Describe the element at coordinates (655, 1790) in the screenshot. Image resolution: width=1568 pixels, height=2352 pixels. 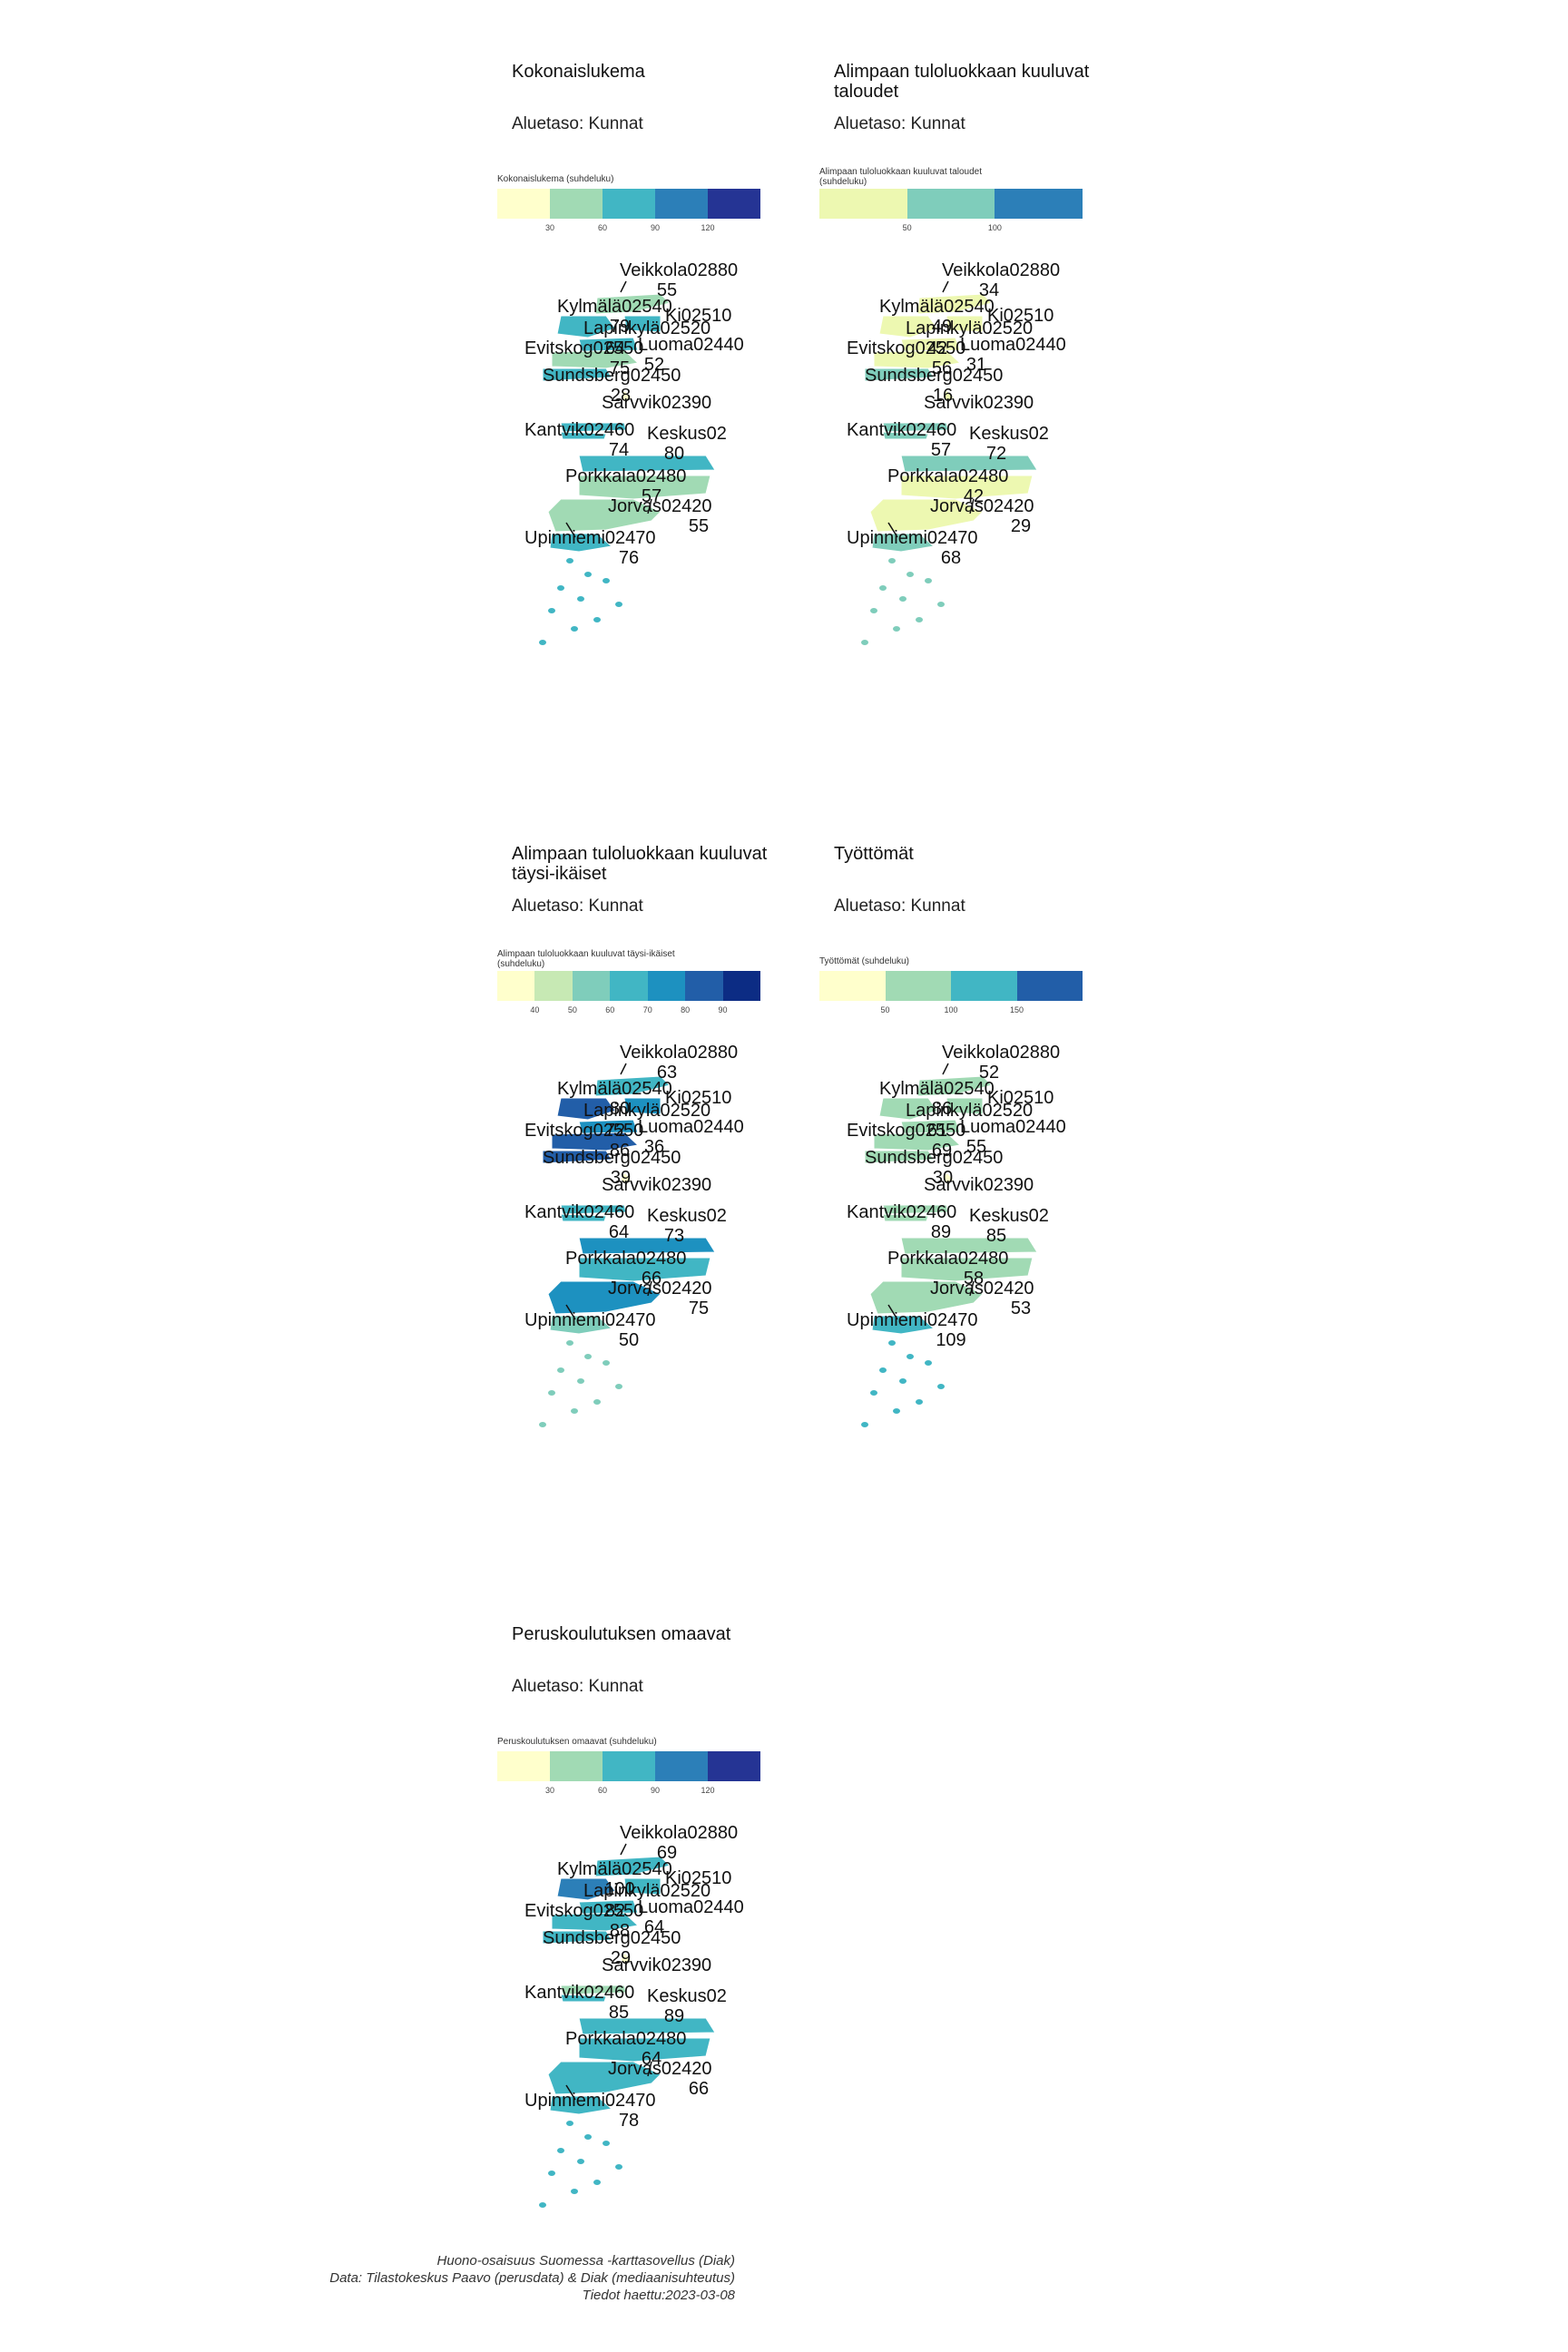
I see `legend-tick-label: 90` at that location.